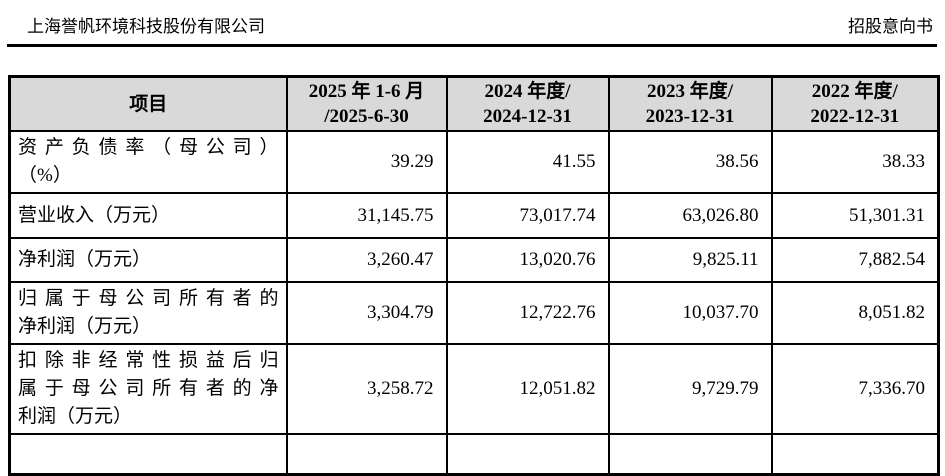 The image size is (945, 476). I want to click on row-label: 扣除非经常性损益后归 属于母公司所有者的净 利润（万元）, so click(148, 389).